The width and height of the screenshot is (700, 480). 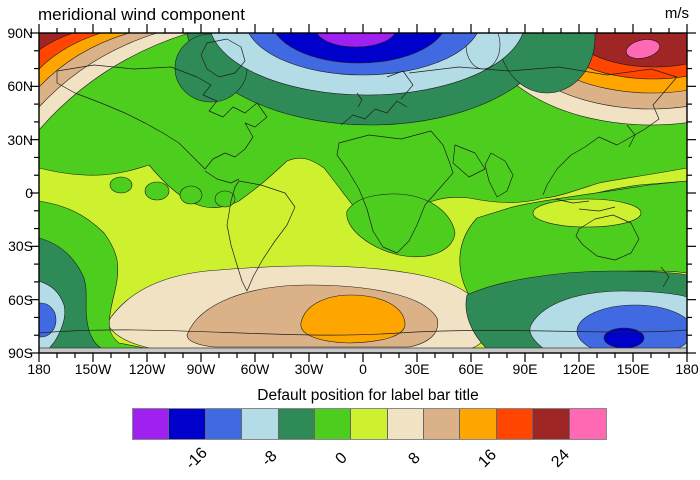 What do you see at coordinates (255, 369) in the screenshot?
I see `x-tick-label: 60W` at bounding box center [255, 369].